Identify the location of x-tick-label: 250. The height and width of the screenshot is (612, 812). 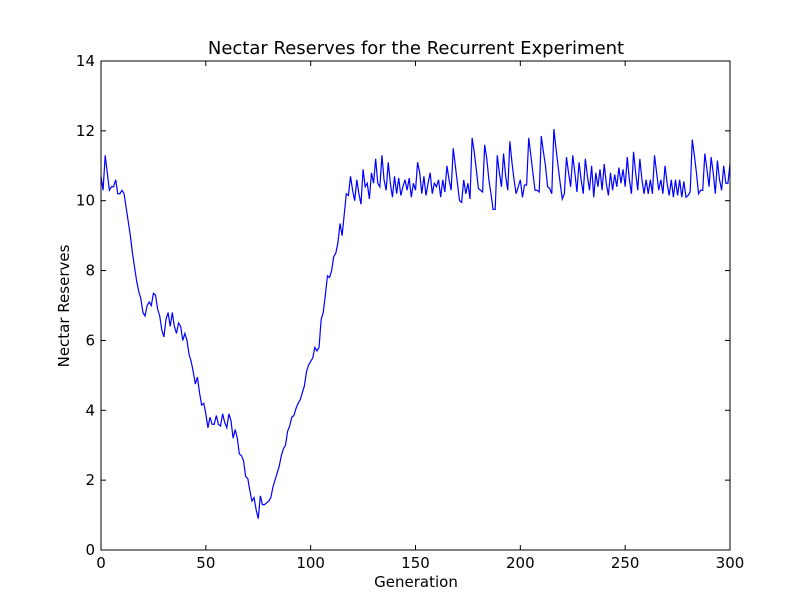
(625, 563).